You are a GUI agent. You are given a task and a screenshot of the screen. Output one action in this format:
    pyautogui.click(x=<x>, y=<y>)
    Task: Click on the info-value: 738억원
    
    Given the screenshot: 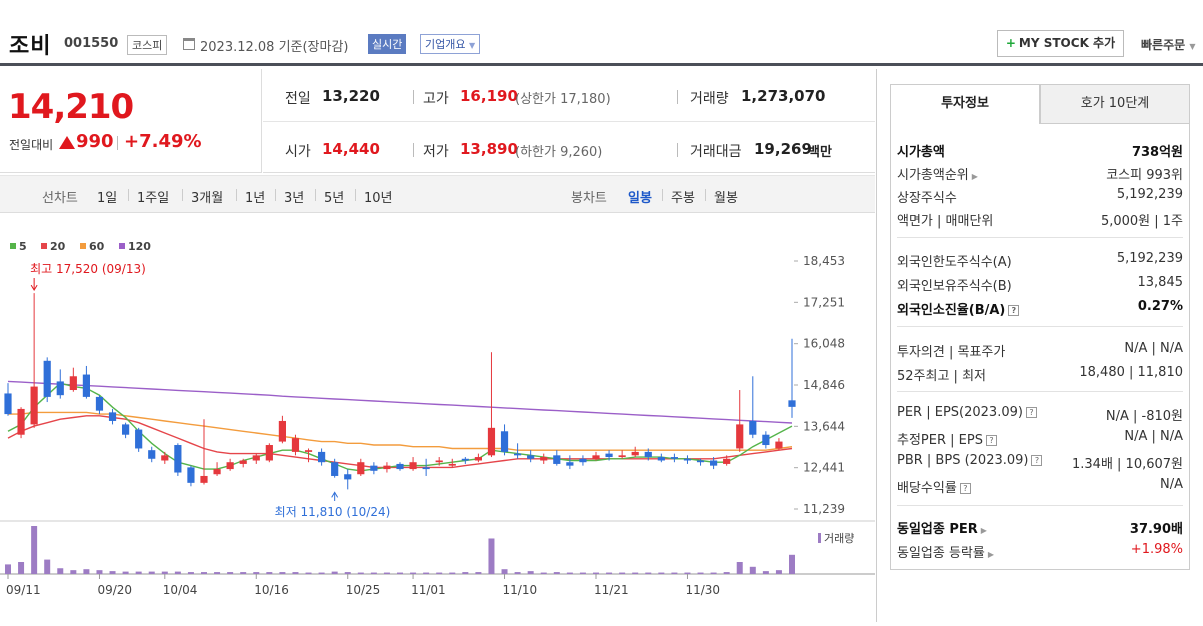 What is the action you would take?
    pyautogui.click(x=1157, y=152)
    